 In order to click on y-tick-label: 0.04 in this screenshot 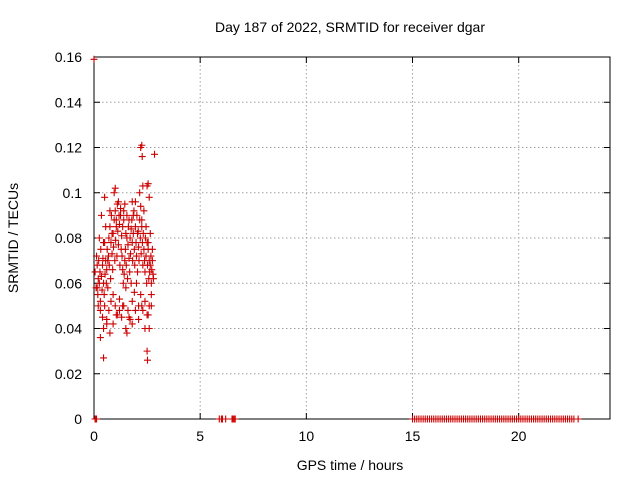, I will do `click(68, 329)`.